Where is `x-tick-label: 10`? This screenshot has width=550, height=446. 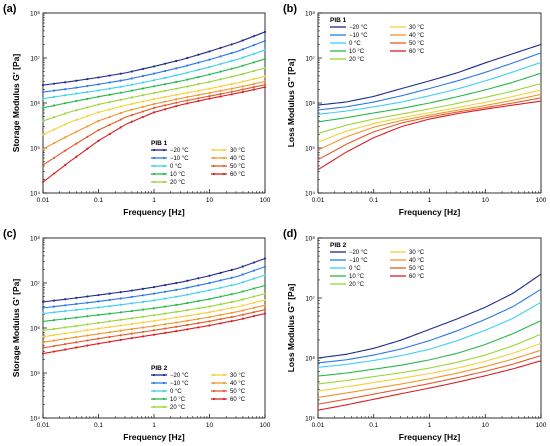 x-tick-label: 10 is located at coordinates (210, 425).